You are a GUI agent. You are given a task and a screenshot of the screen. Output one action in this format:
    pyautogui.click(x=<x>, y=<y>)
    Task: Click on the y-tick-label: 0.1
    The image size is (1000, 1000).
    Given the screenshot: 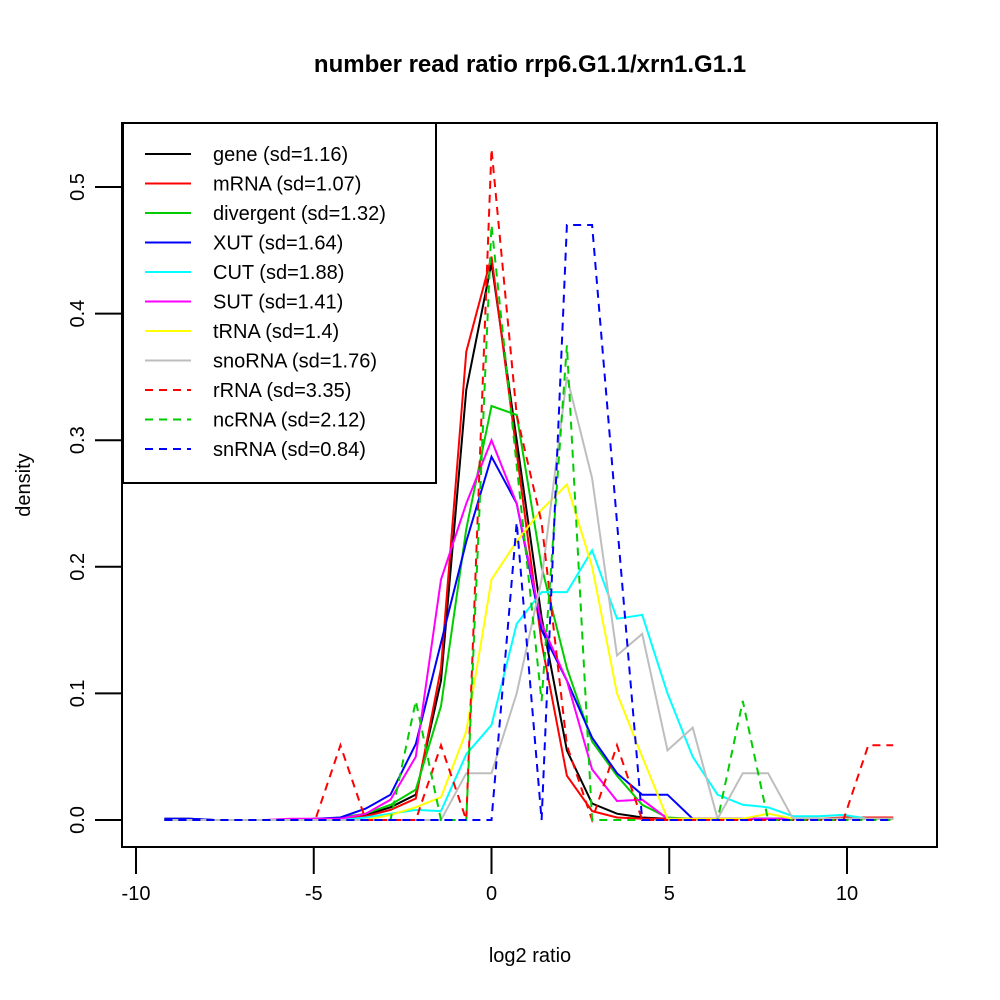 What is the action you would take?
    pyautogui.click(x=78, y=693)
    